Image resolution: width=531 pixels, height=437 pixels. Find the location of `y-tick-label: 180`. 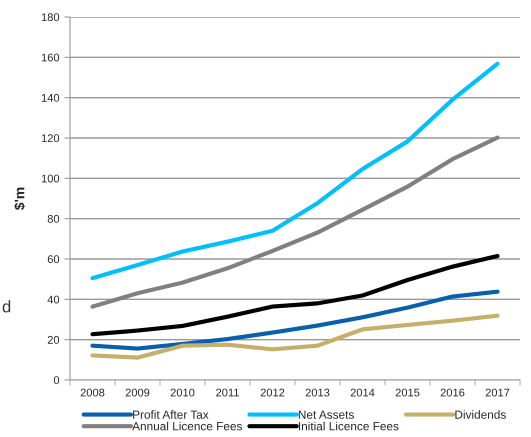

y-tick-label: 180 is located at coordinates (51, 17).